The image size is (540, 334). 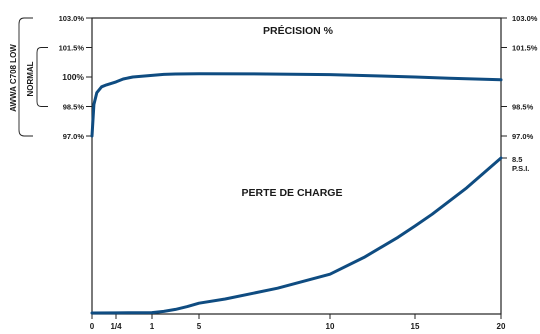 What do you see at coordinates (525, 47) in the screenshot?
I see `right-tick-label: 101.5%` at bounding box center [525, 47].